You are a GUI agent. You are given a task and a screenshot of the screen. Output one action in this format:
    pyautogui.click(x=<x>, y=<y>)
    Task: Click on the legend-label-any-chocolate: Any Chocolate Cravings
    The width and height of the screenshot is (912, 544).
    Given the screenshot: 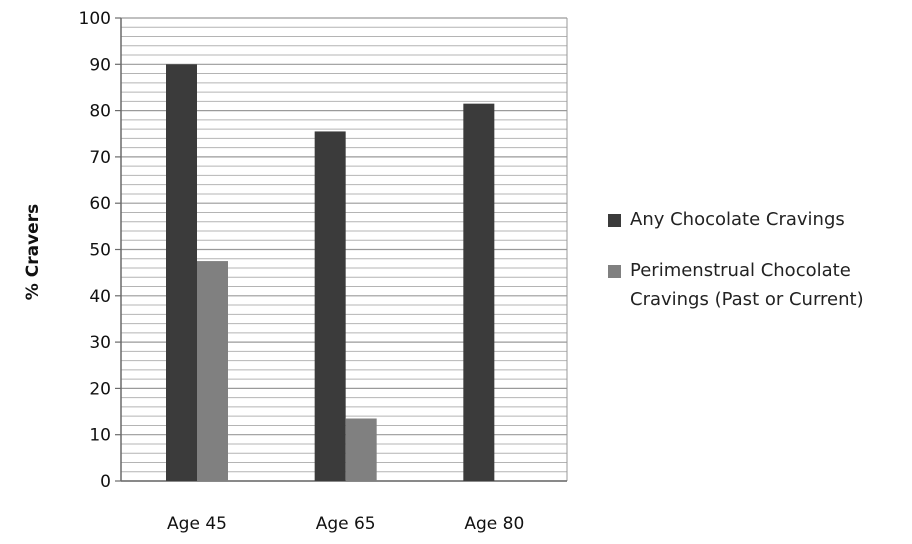 What is the action you would take?
    pyautogui.click(x=737, y=219)
    